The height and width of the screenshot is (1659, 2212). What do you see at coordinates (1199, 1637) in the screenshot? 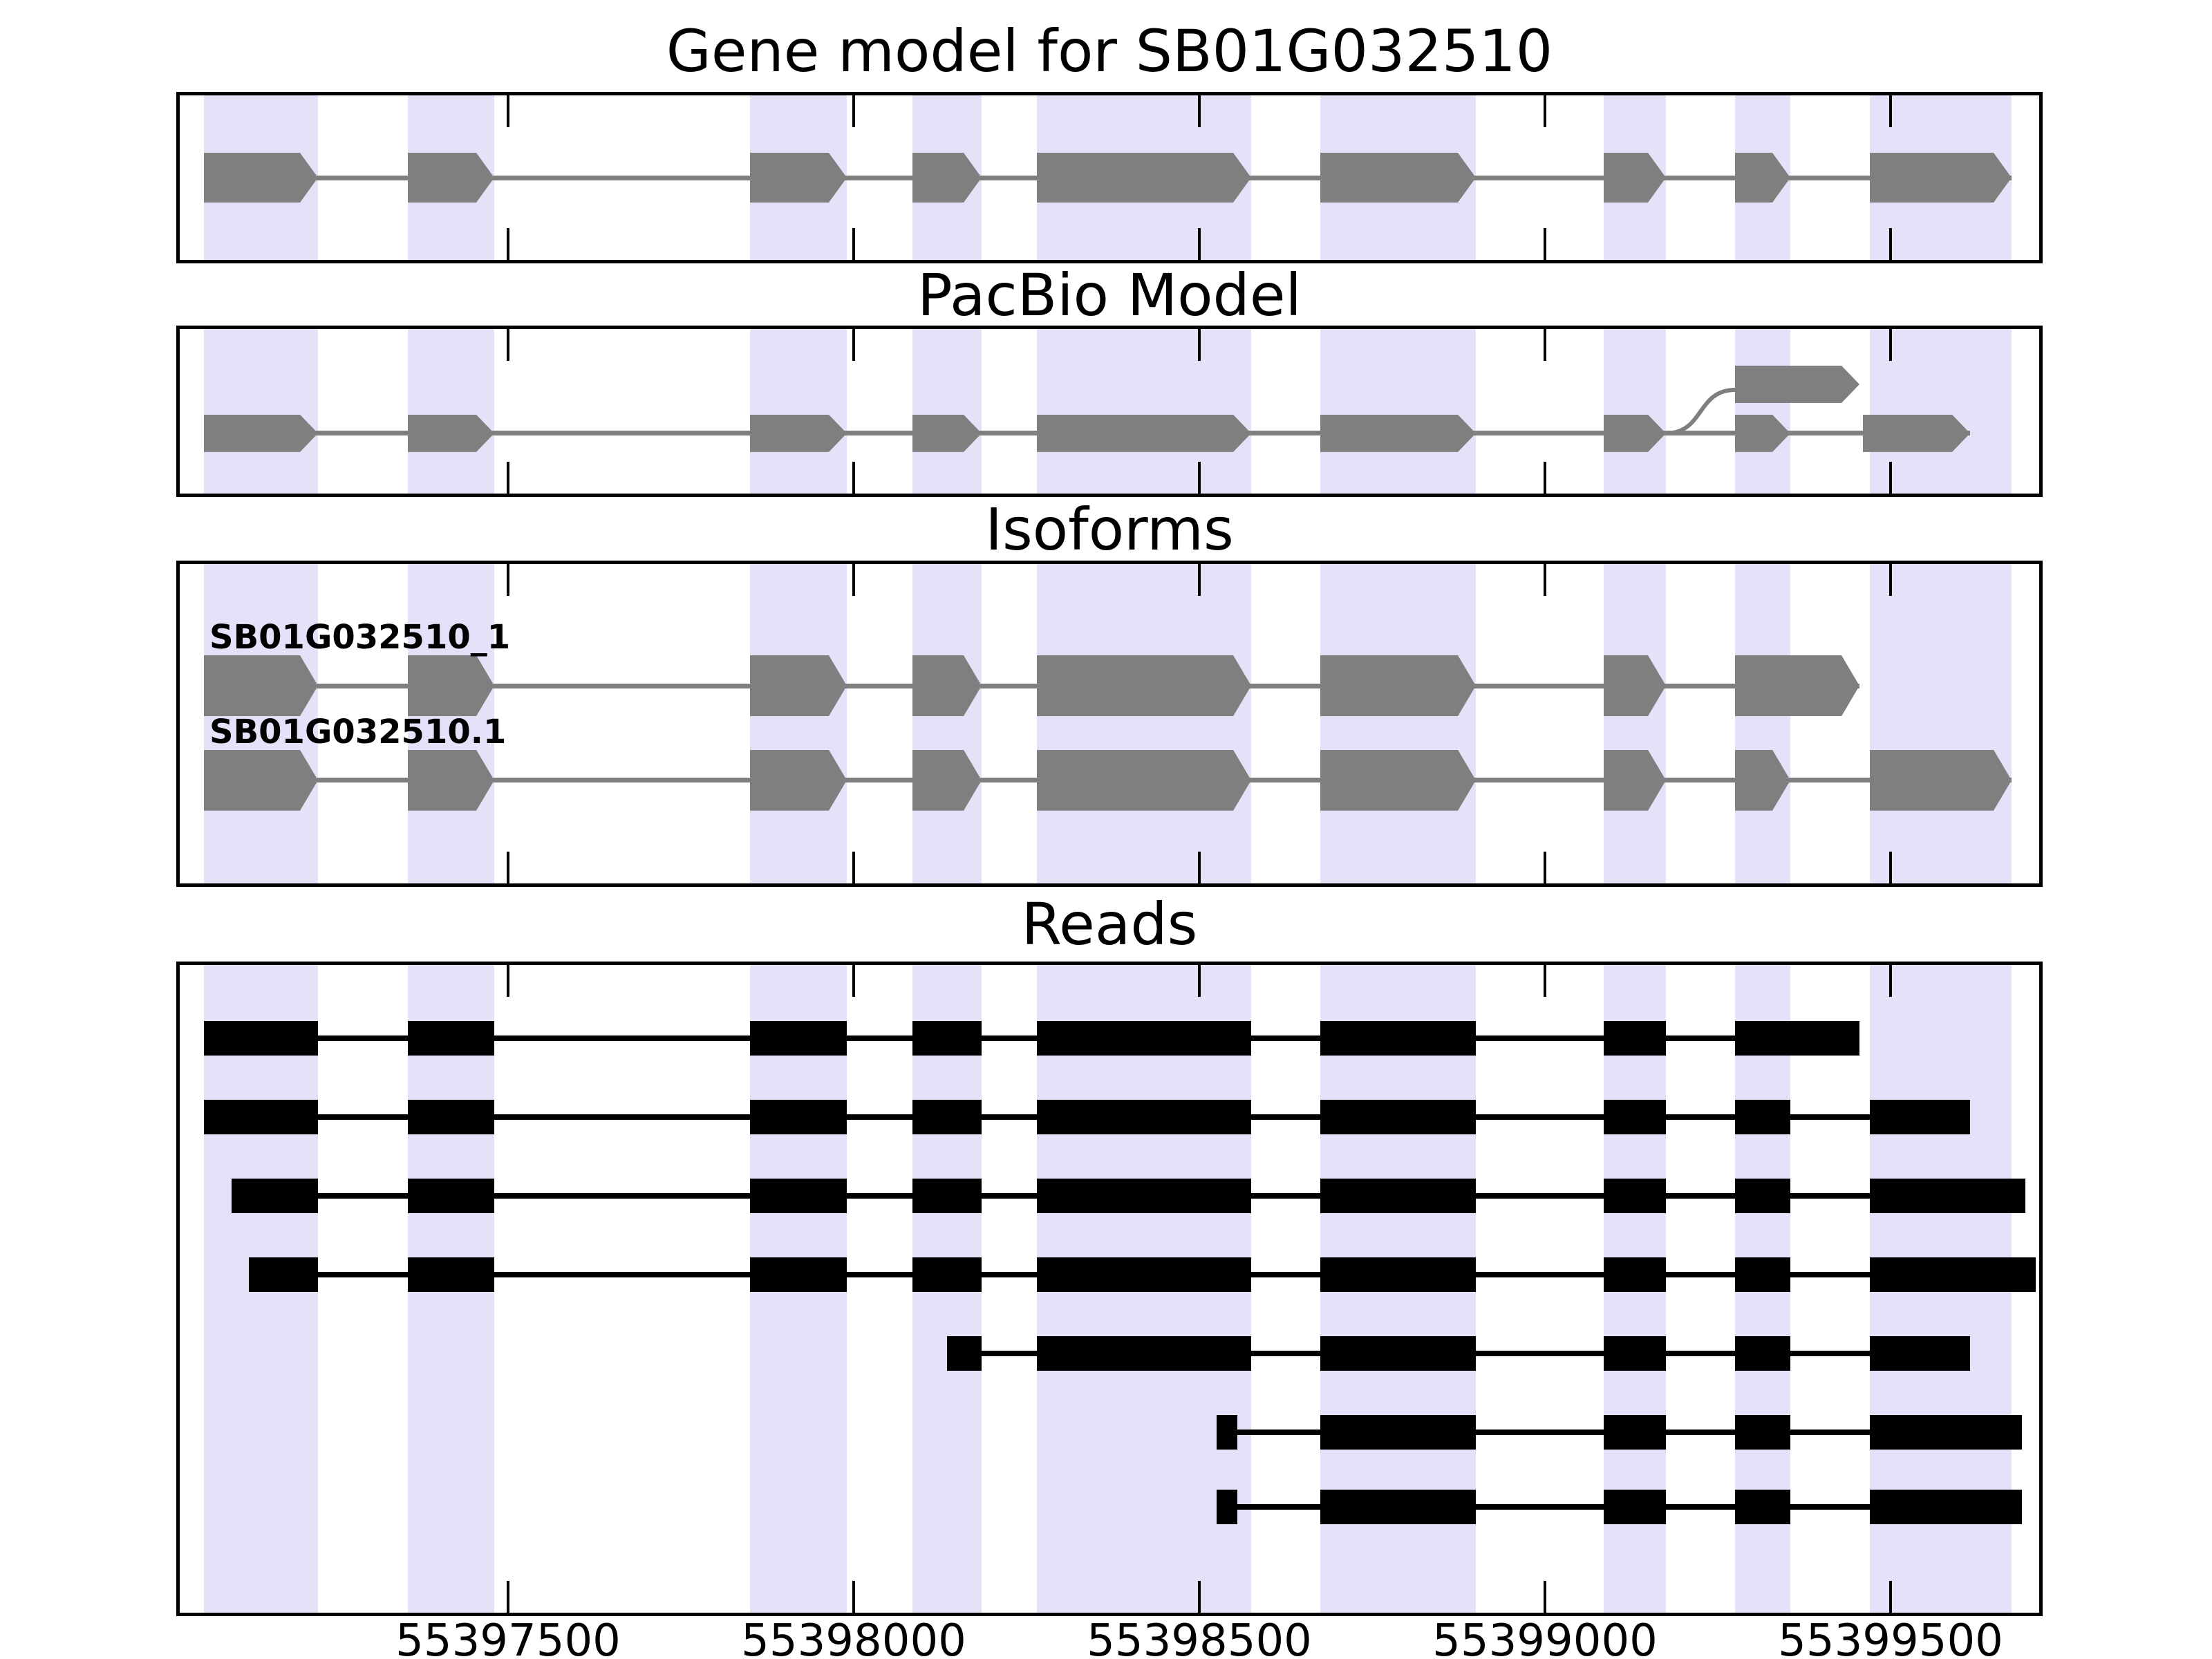
I see `x-tick-label: 55398500` at bounding box center [1199, 1637].